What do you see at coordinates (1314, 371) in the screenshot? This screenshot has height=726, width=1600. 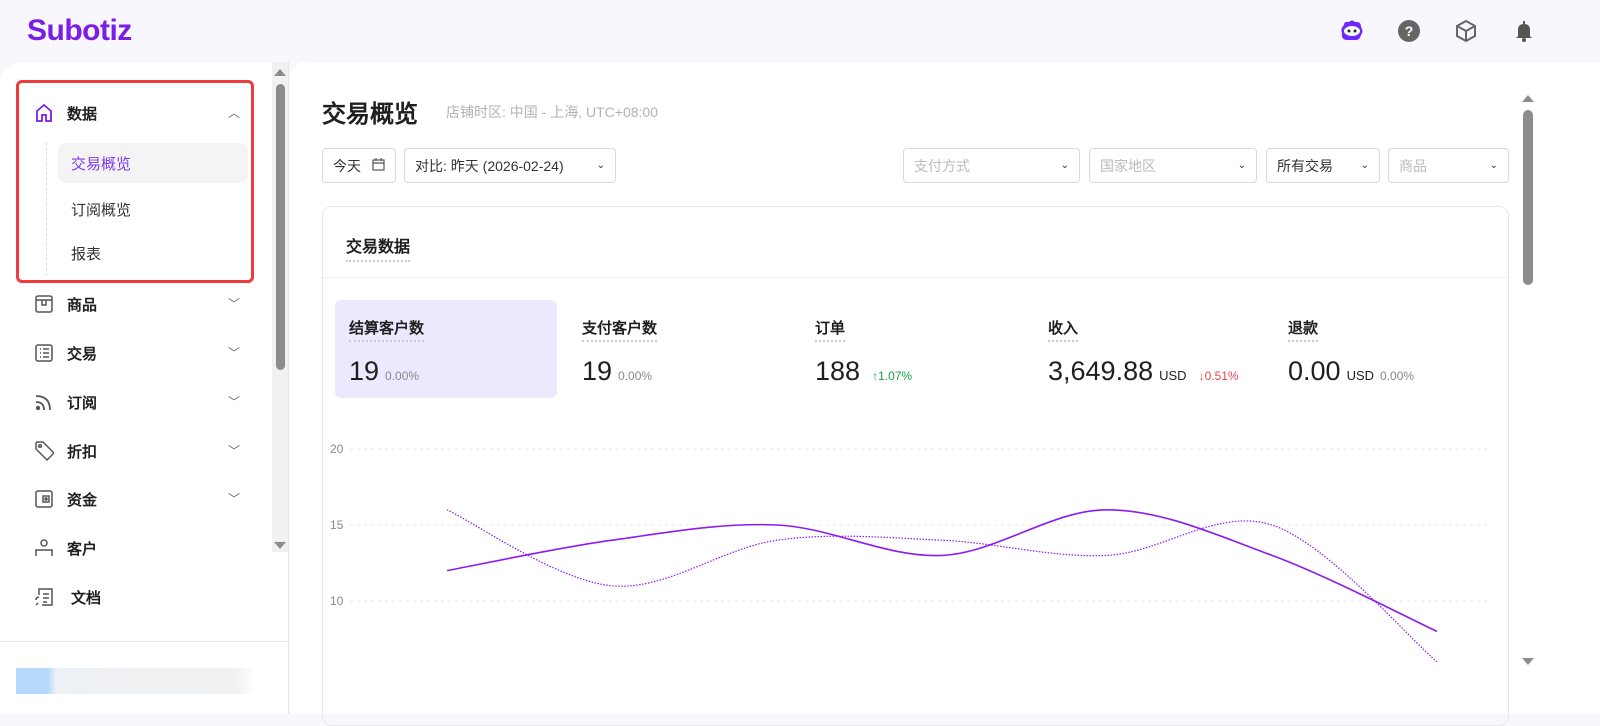 I see `metric-value: 0.00` at bounding box center [1314, 371].